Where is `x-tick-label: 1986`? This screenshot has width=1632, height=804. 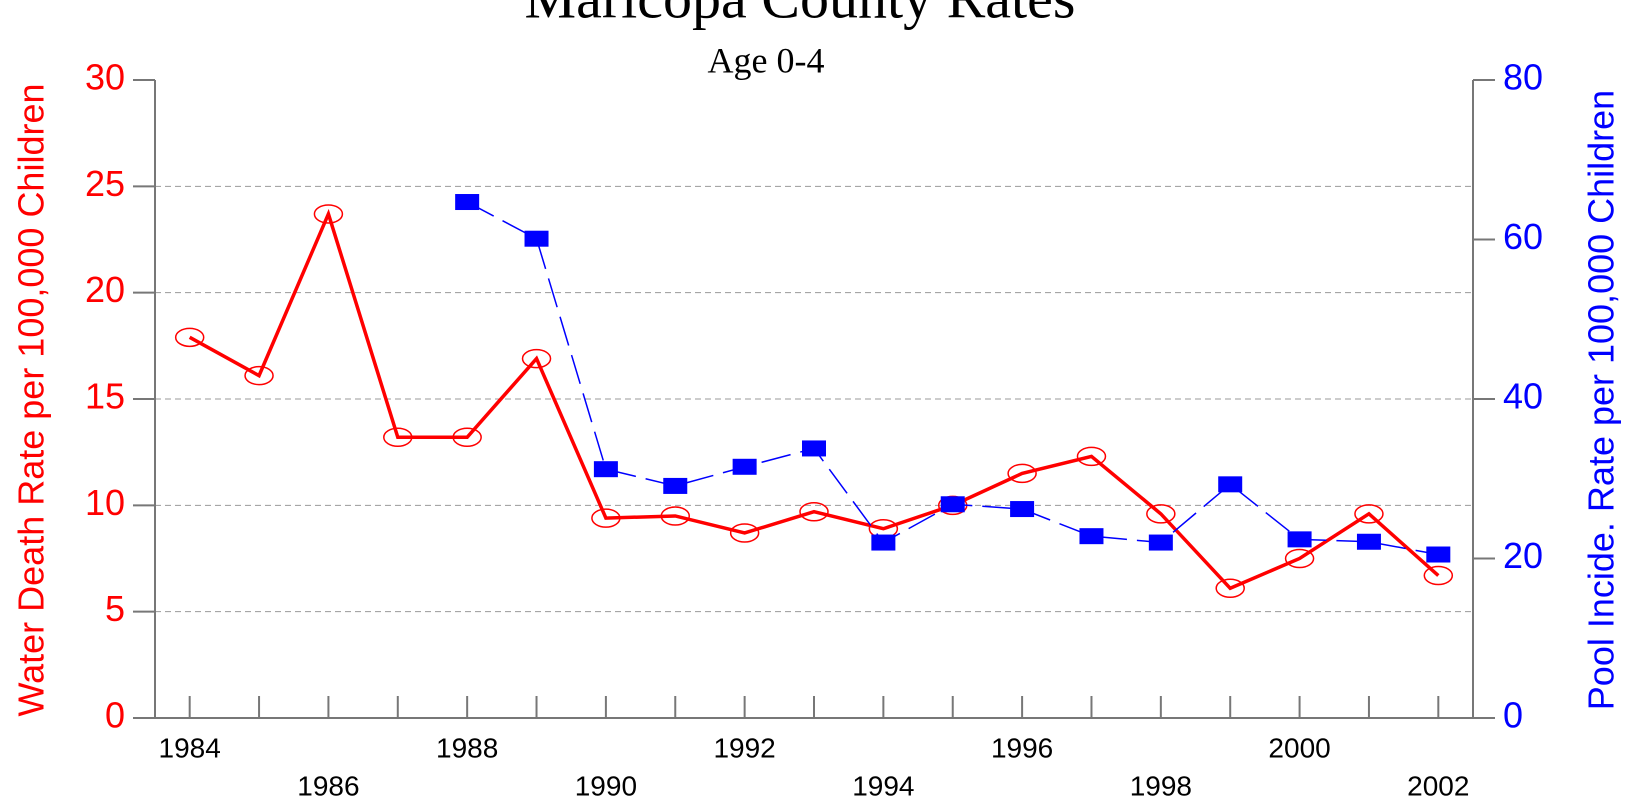 x-tick-label: 1986 is located at coordinates (328, 785).